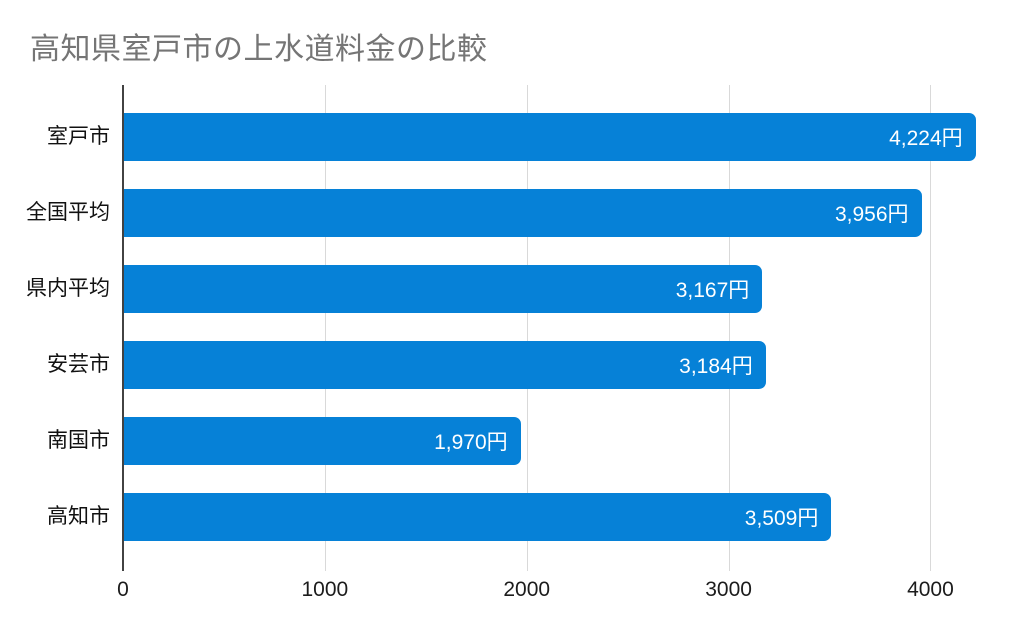 This screenshot has width=1024, height=633. I want to click on x-axis-labels: 0 1000 2000 3000 4000, so click(554, 593).